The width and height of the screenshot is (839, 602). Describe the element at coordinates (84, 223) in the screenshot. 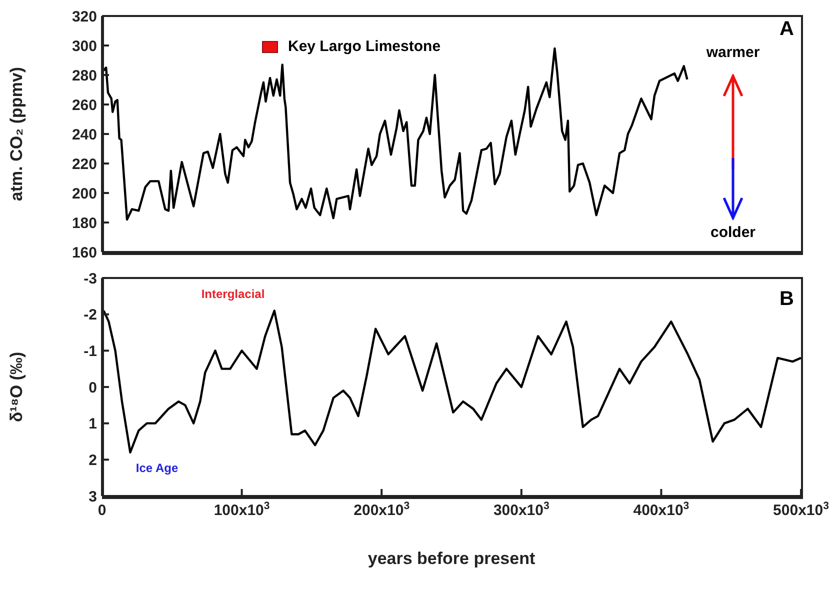

I see `y-tick-label: 180` at that location.